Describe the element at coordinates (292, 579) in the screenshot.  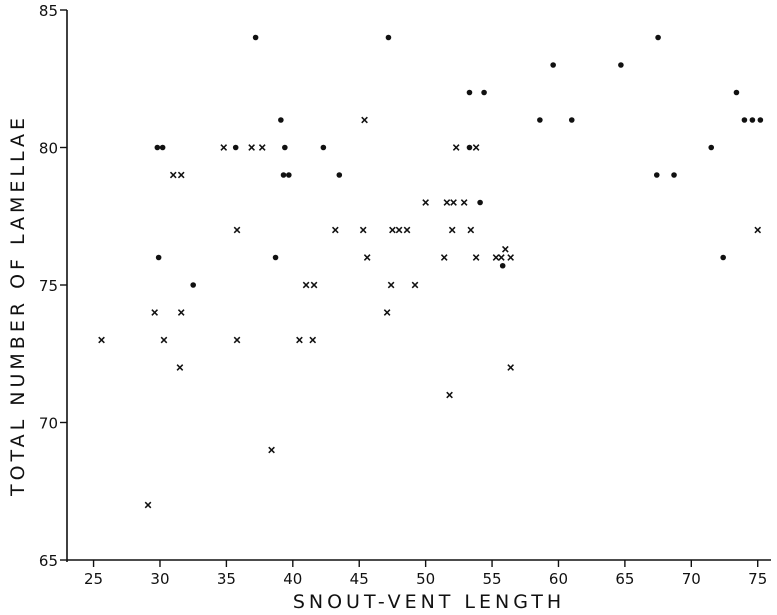
I see `x-tick-label: 40` at that location.